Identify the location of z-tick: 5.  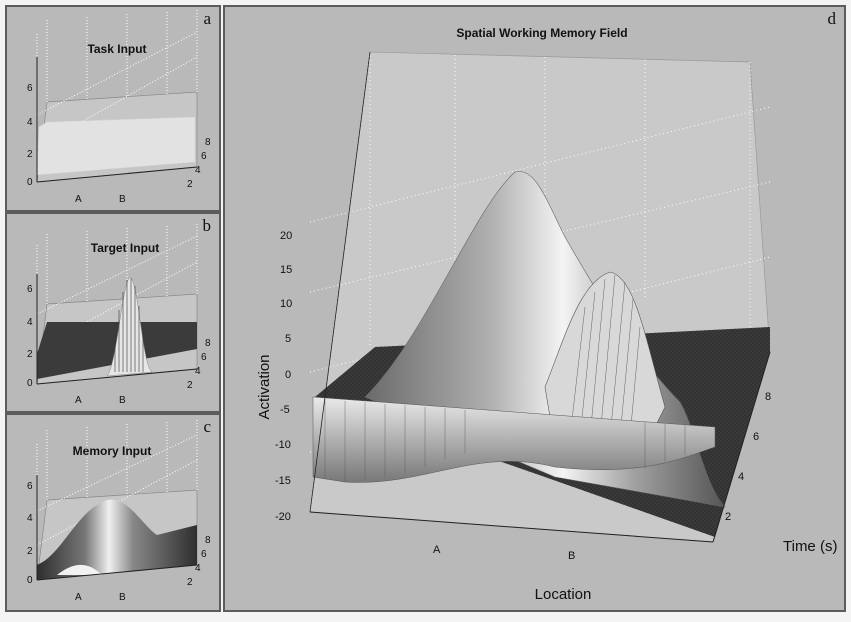
(288, 339).